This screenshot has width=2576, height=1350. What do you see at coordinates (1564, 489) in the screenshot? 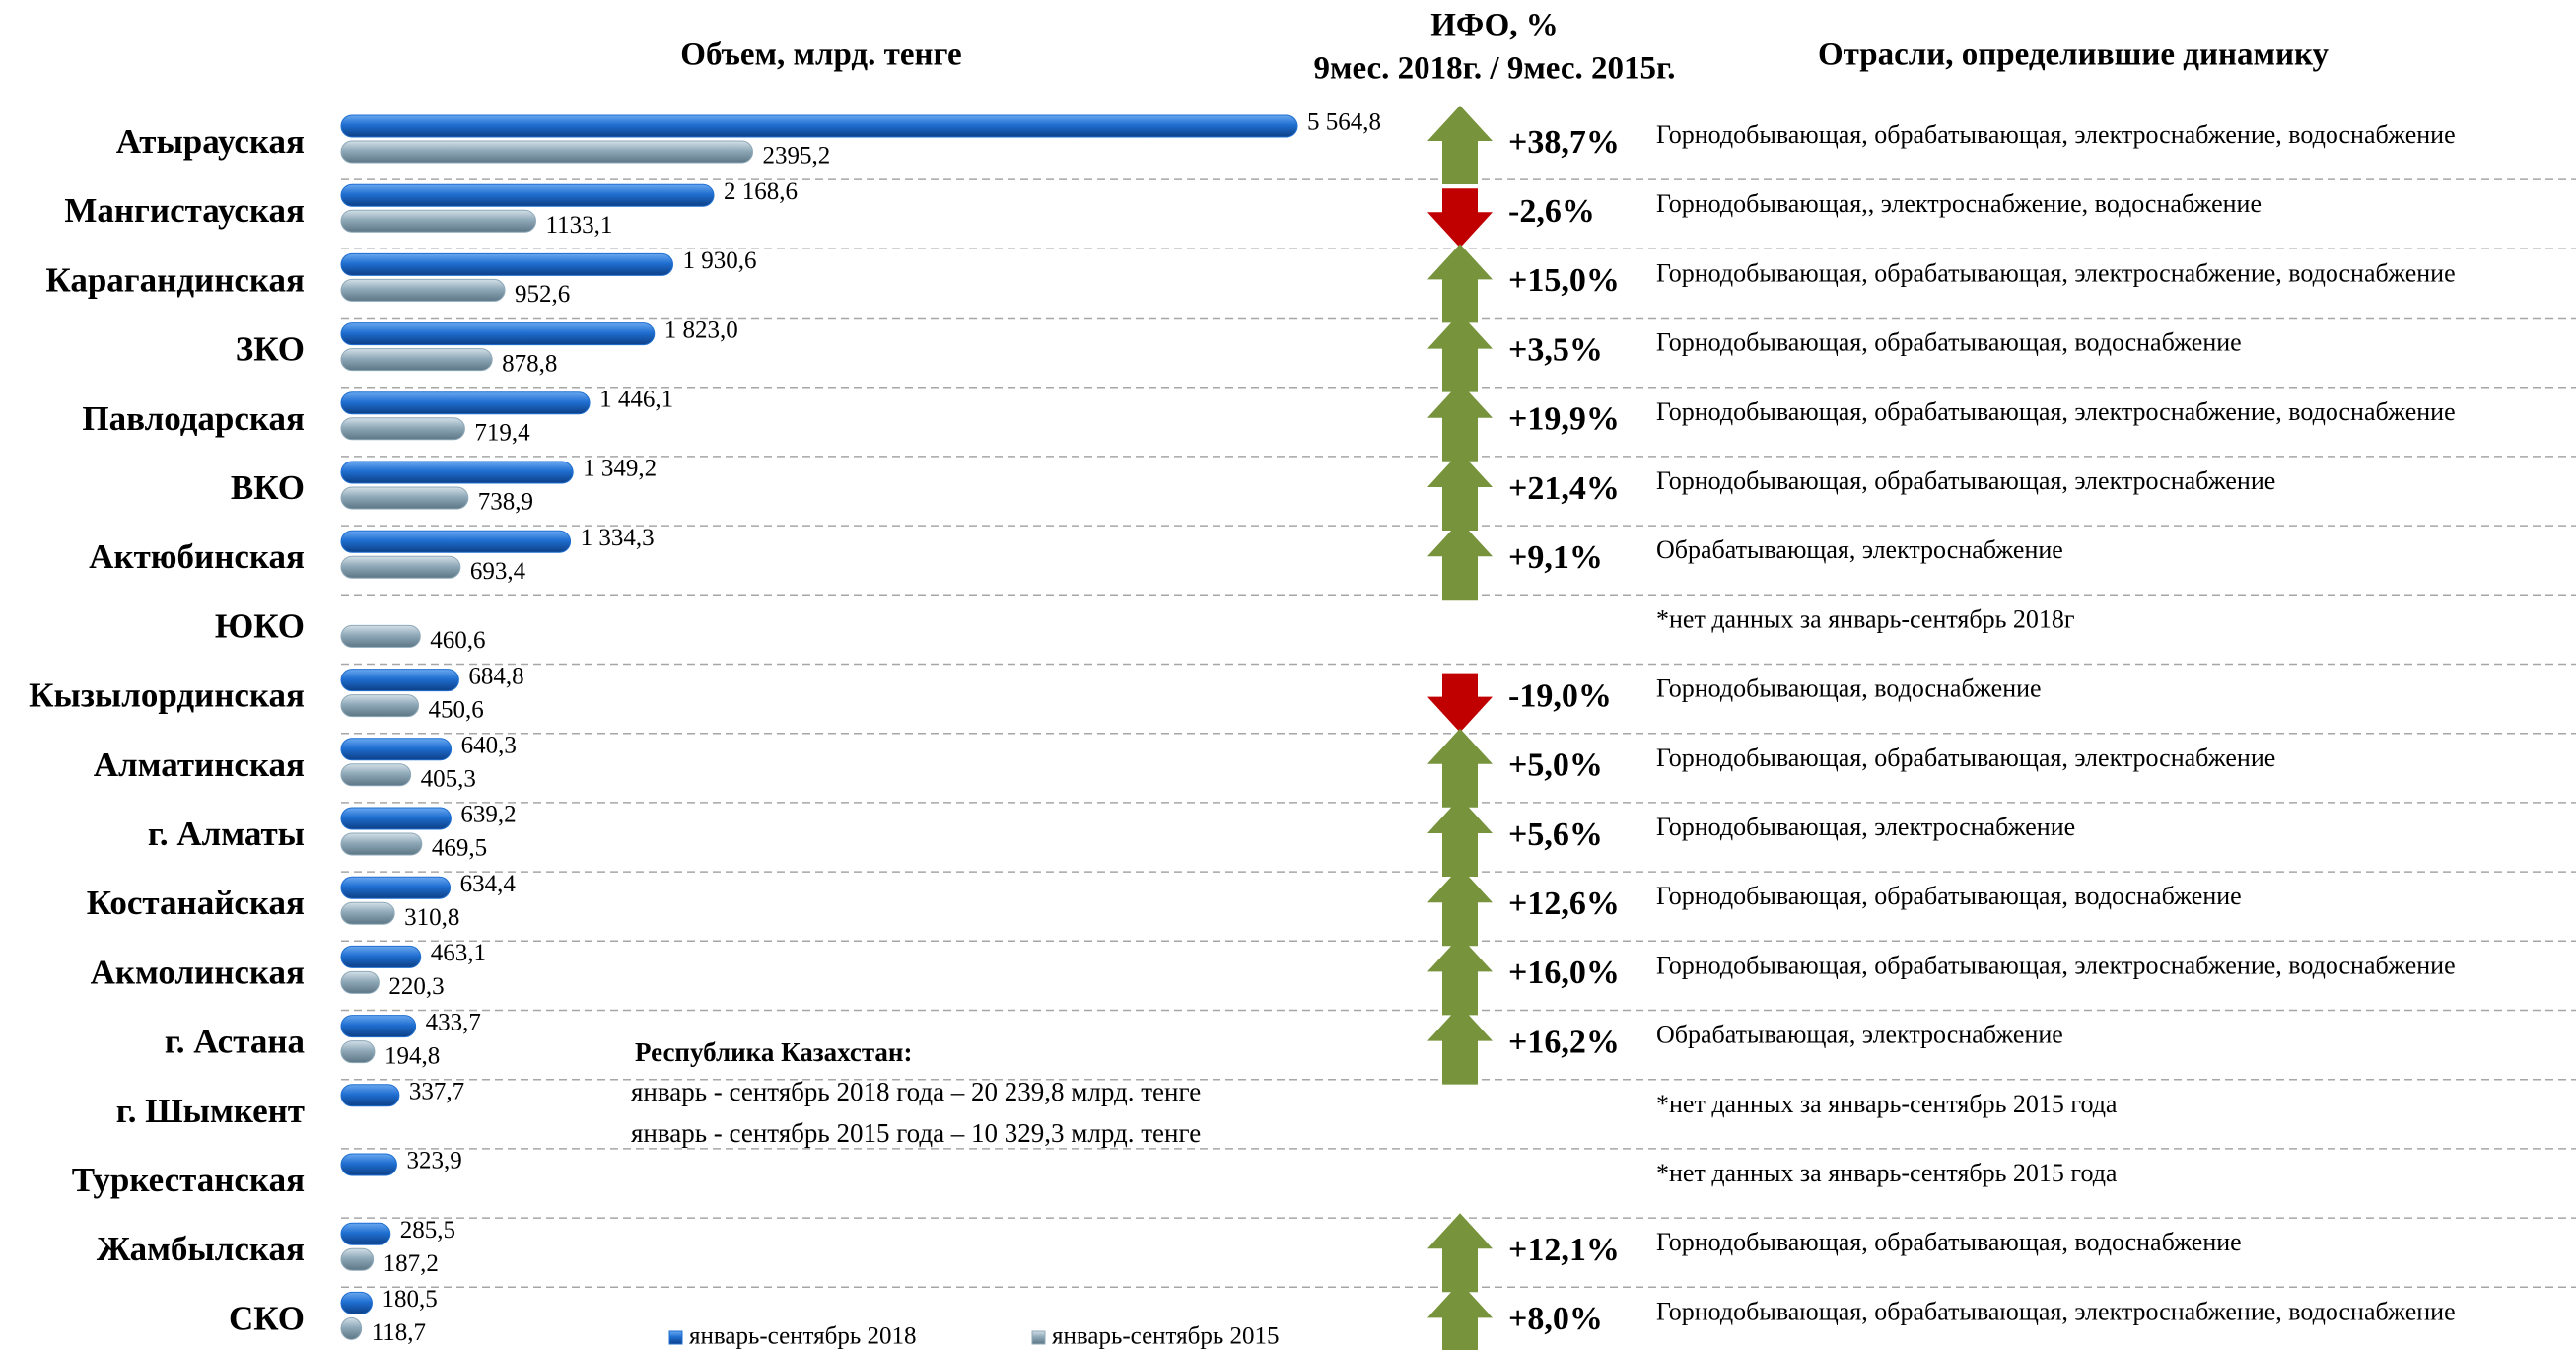
I see `ifo-label: +21,4%` at bounding box center [1564, 489].